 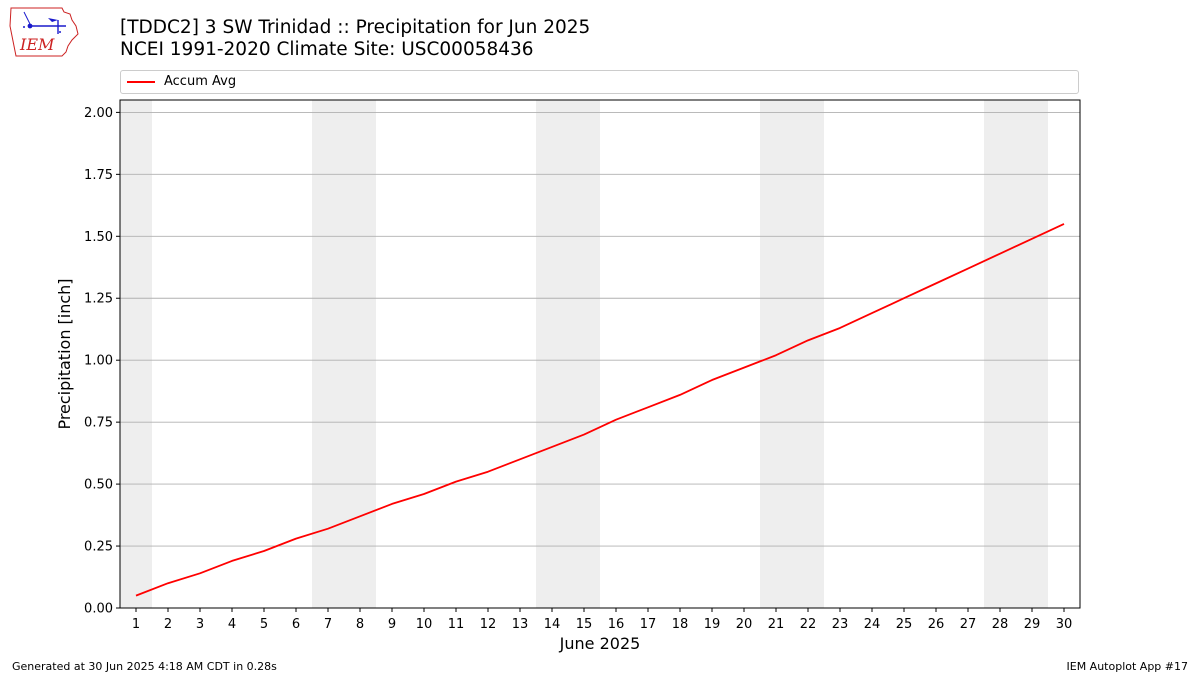 I want to click on x-tick-label: 26, so click(x=936, y=624).